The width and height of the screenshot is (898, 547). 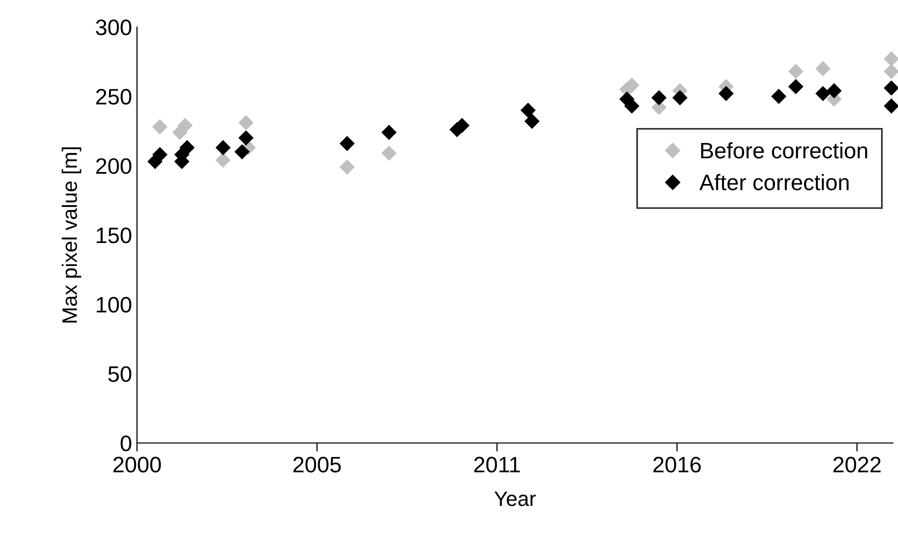 What do you see at coordinates (120, 374) in the screenshot?
I see `y-tick-label: 50` at bounding box center [120, 374].